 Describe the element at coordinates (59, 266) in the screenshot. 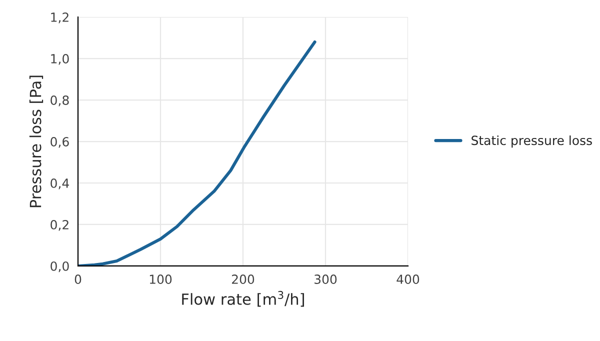

I see `y-tick-label: 0,0` at that location.